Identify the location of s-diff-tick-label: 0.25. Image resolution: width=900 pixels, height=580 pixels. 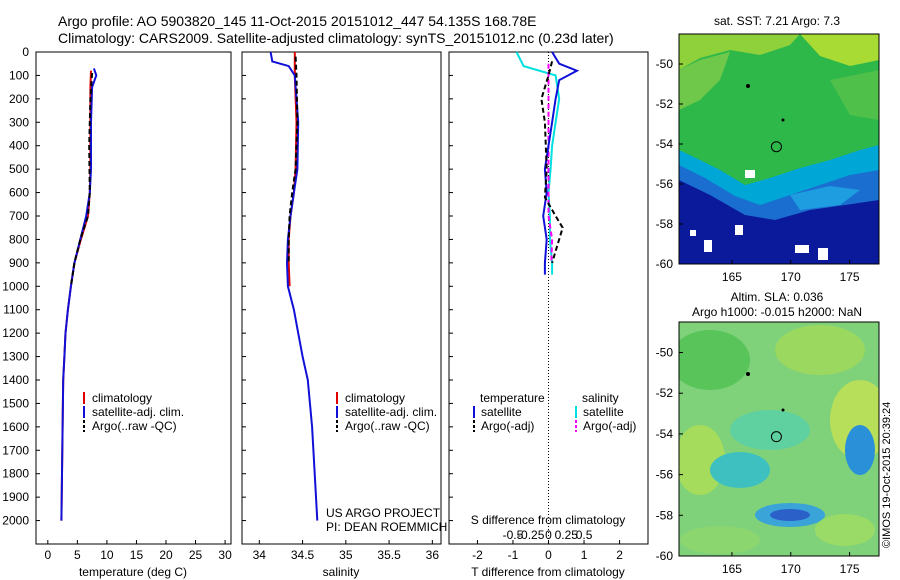
(567, 535).